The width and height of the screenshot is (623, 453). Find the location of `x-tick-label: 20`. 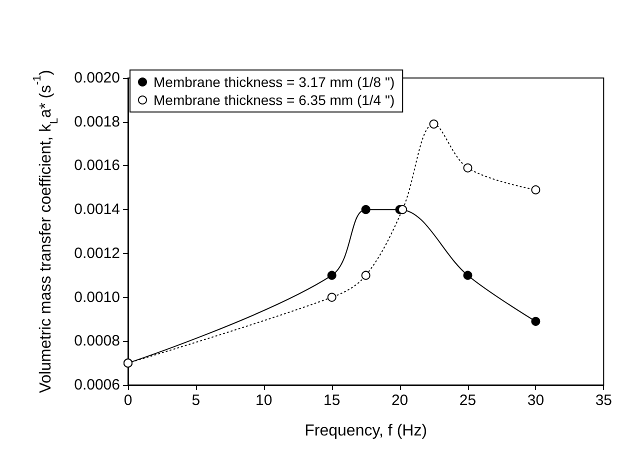

x-tick-label: 20 is located at coordinates (399, 400).